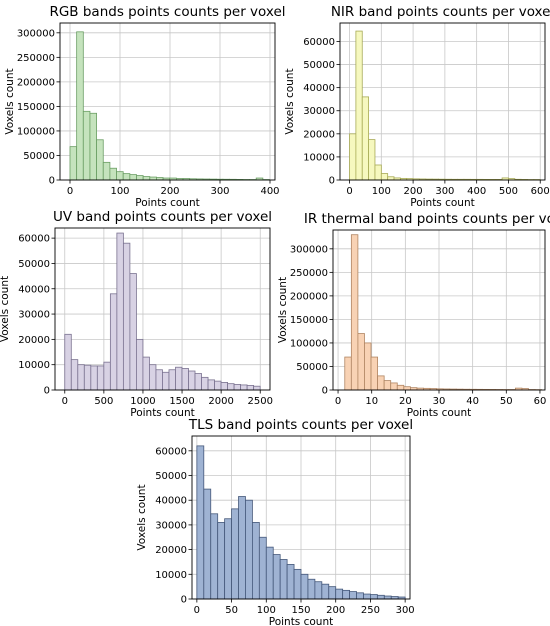  I want to click on tls-chart-title: TLS band points counts per voxel, so click(300, 425).